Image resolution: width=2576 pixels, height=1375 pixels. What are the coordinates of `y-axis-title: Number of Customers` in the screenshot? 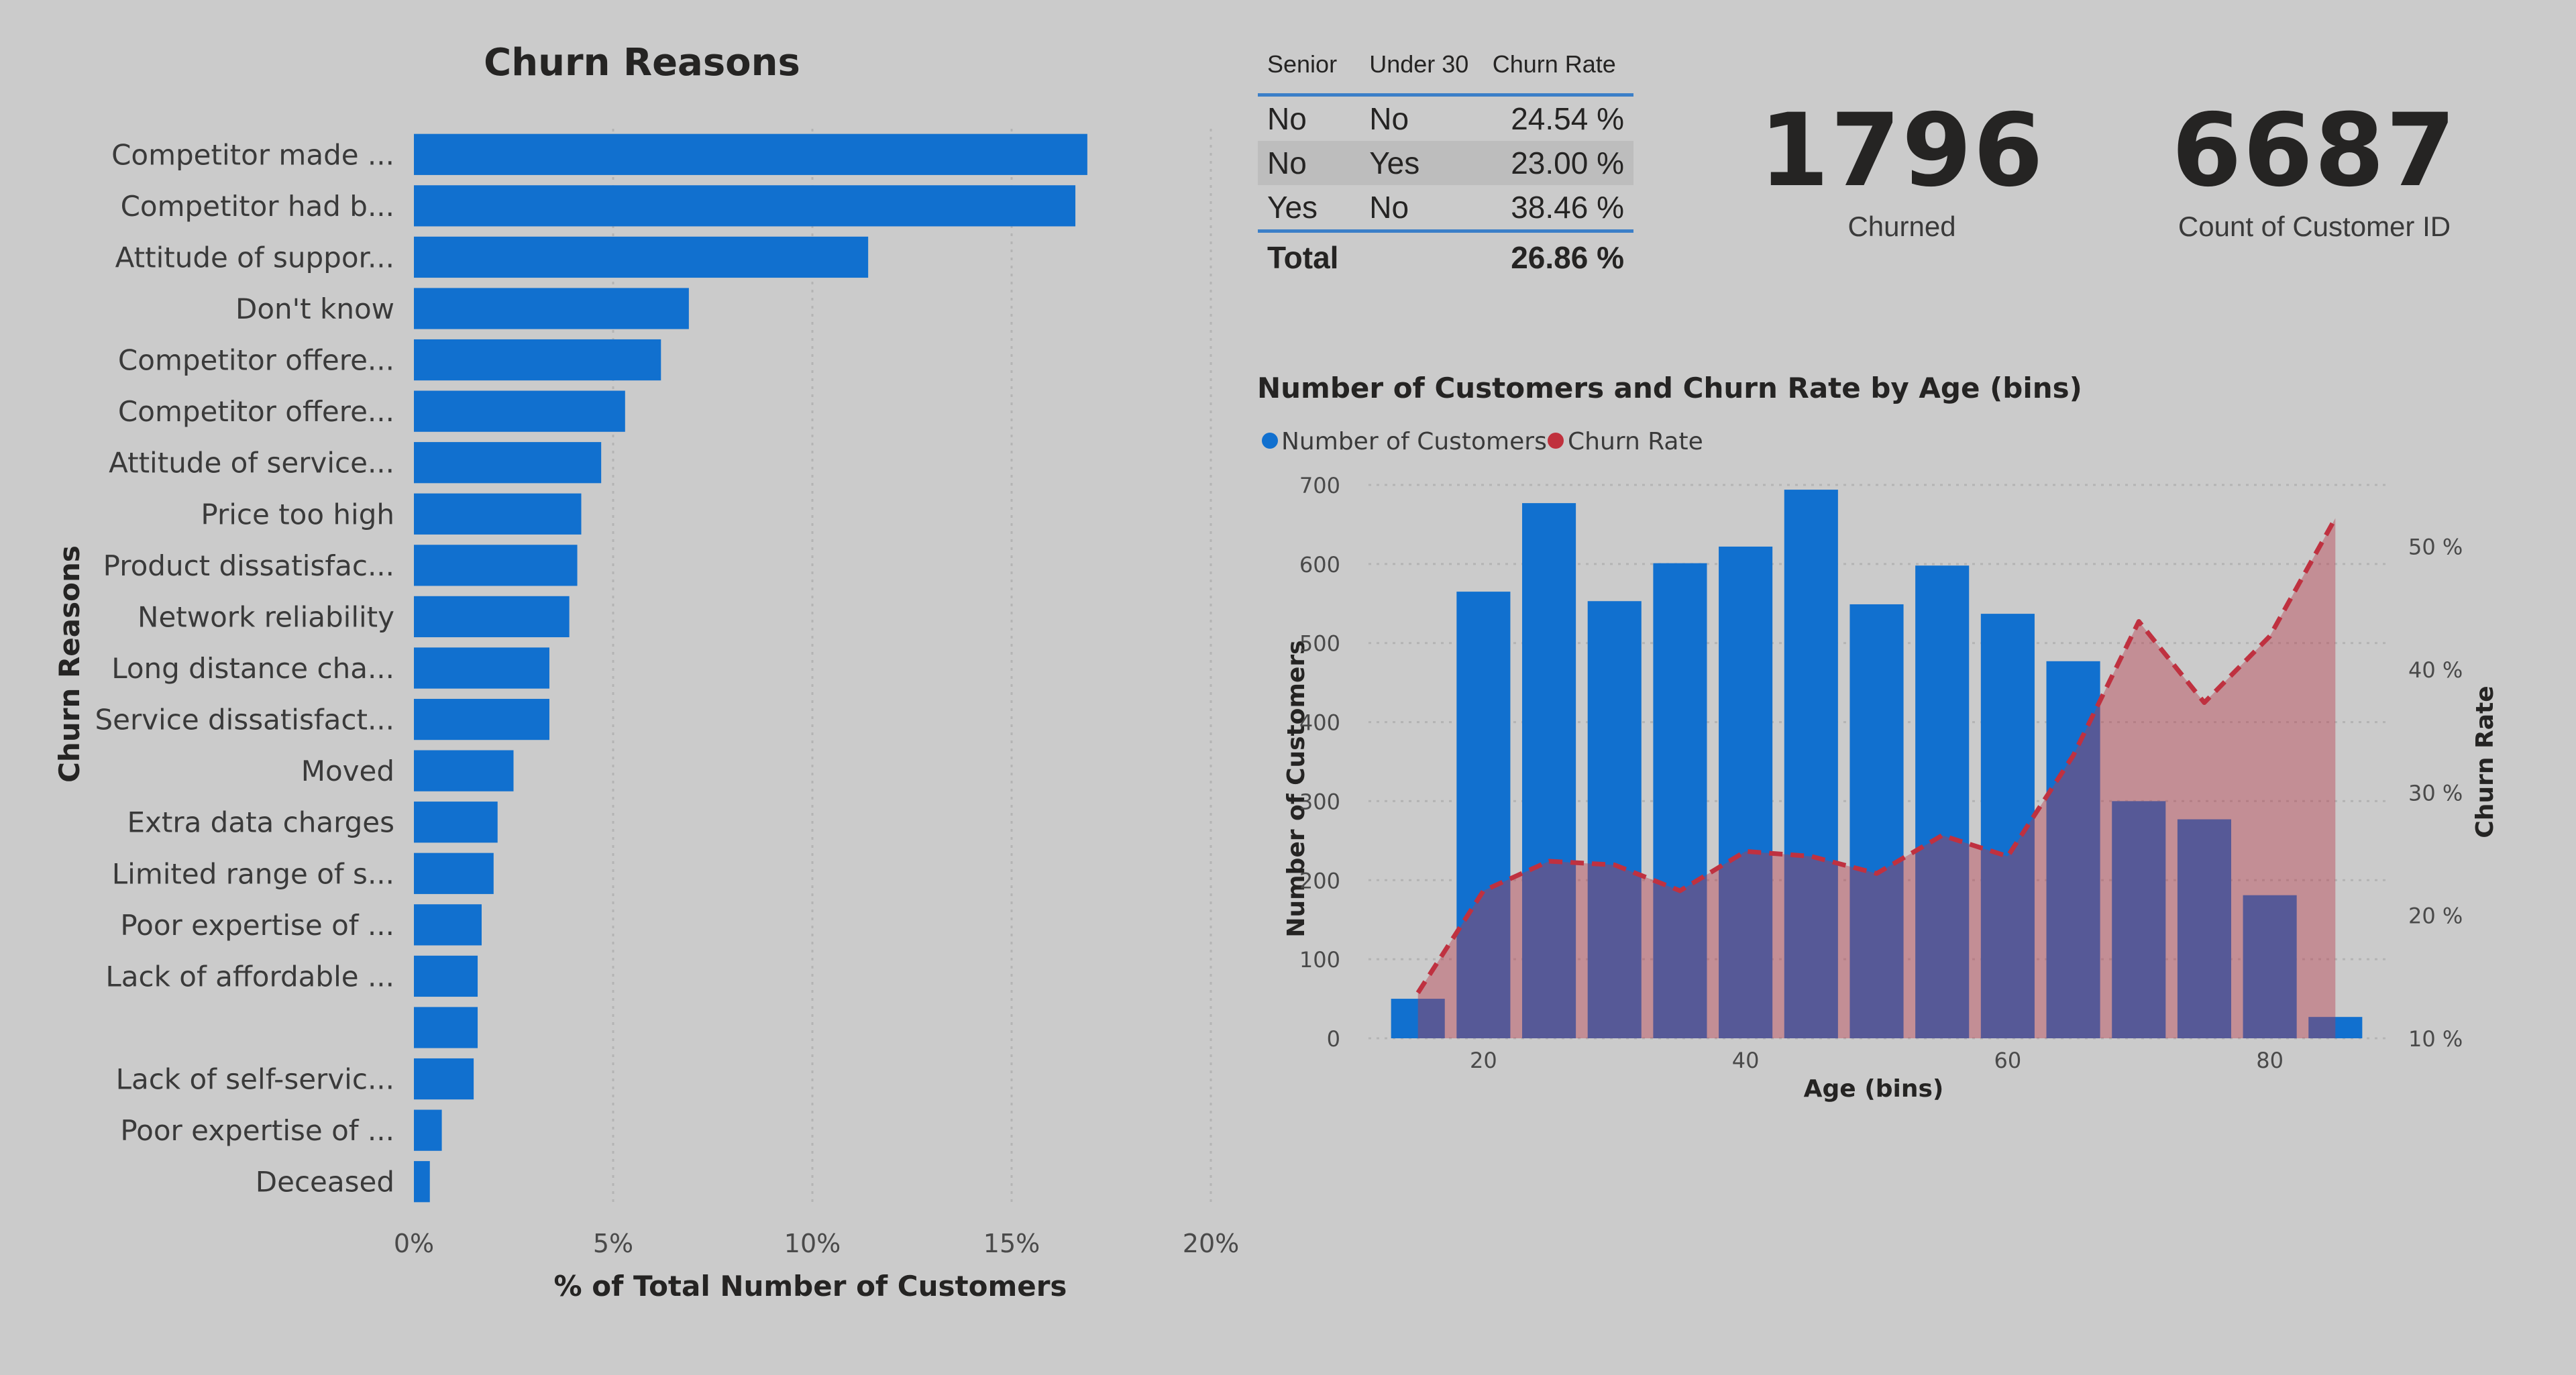 It's located at (1296, 789).